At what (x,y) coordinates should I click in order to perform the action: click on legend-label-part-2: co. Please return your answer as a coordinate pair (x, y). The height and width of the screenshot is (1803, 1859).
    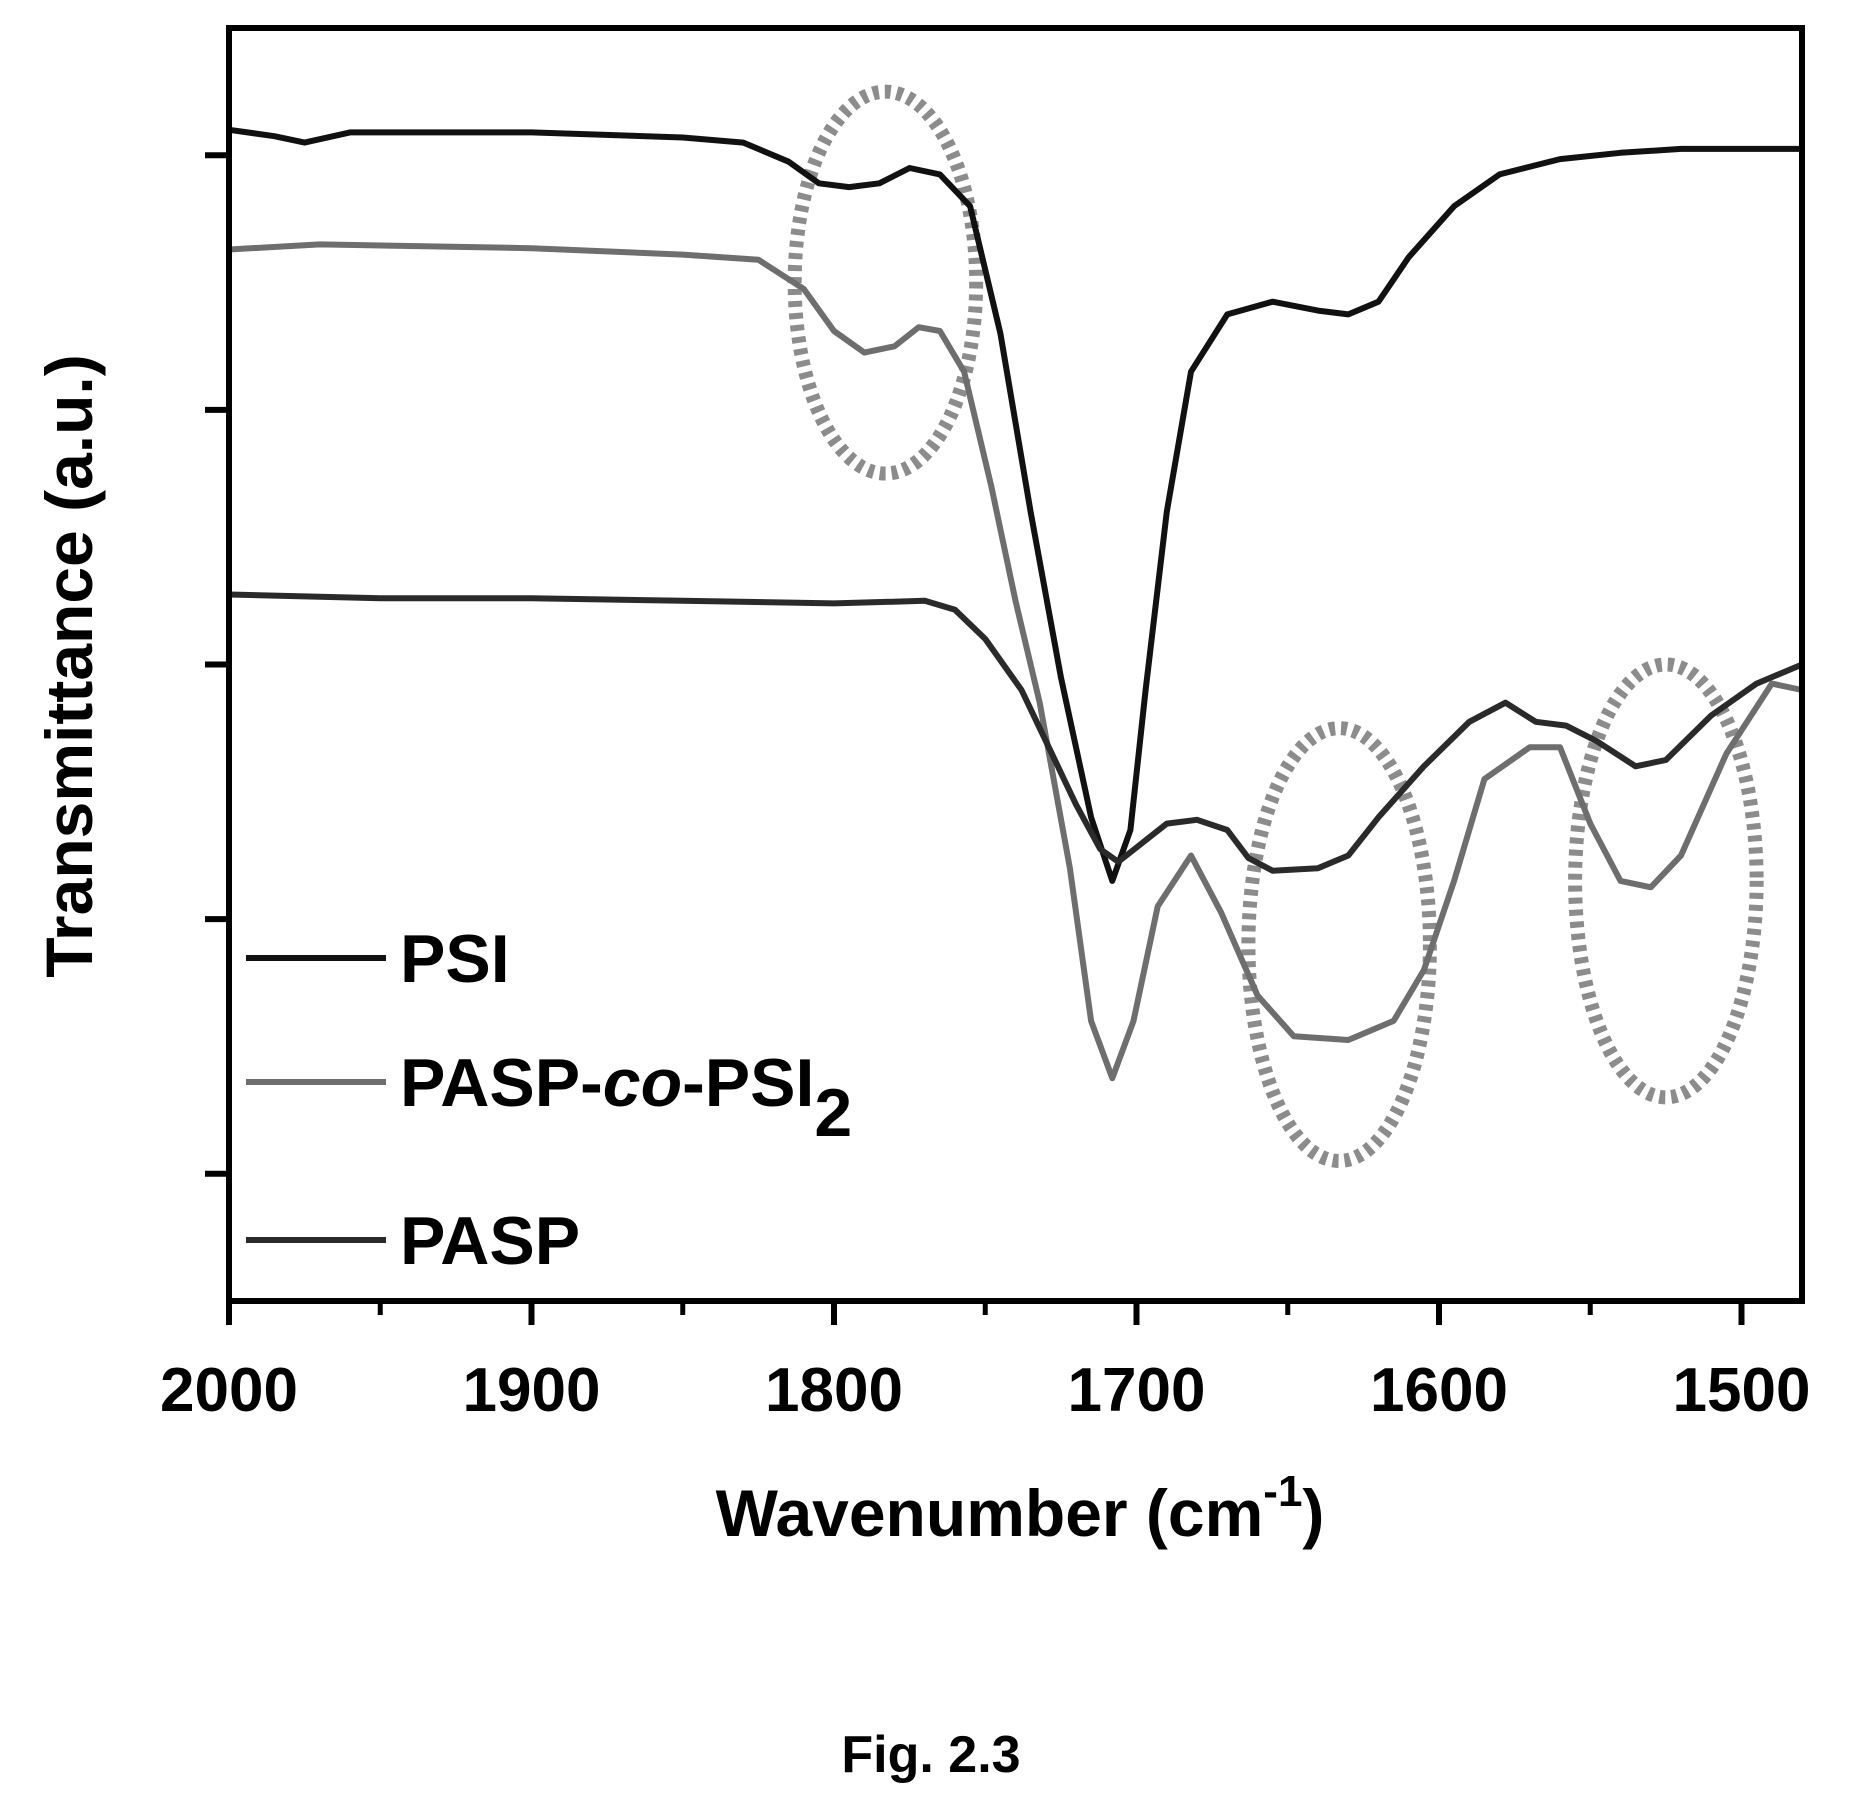
    Looking at the image, I should click on (642, 1083).